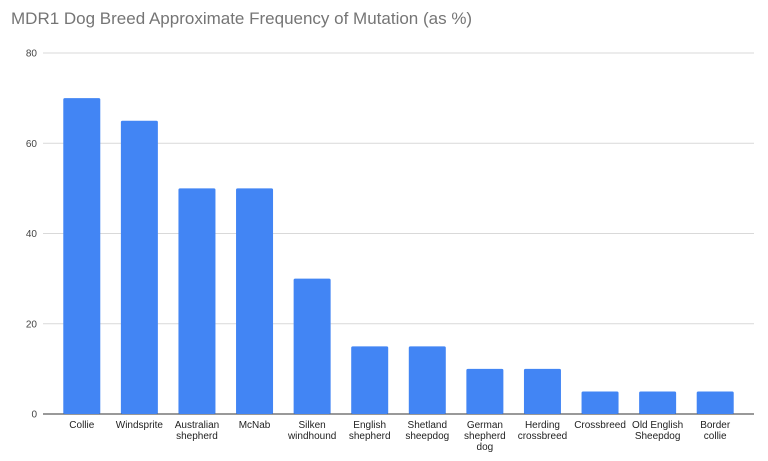 This screenshot has height=461, width=768. I want to click on x-tick-label: McNab, so click(255, 425).